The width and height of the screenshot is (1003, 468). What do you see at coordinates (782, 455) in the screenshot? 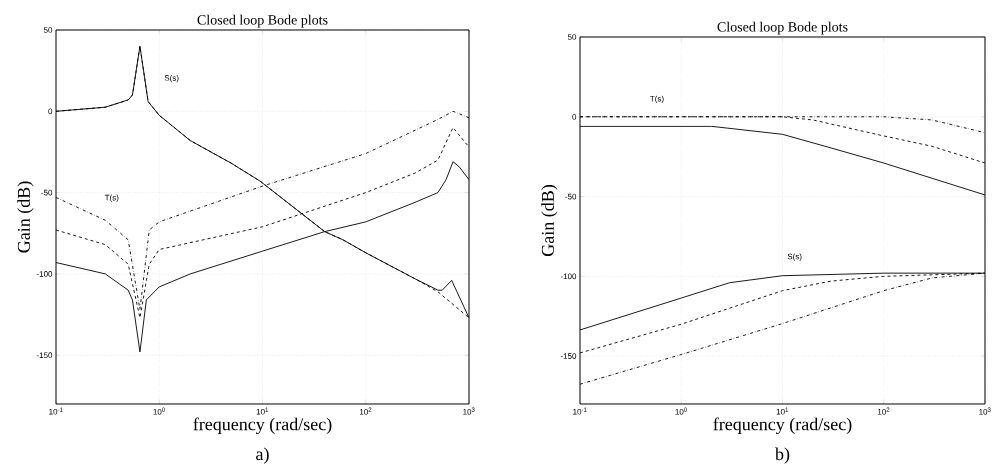
I see `text: b)` at bounding box center [782, 455].